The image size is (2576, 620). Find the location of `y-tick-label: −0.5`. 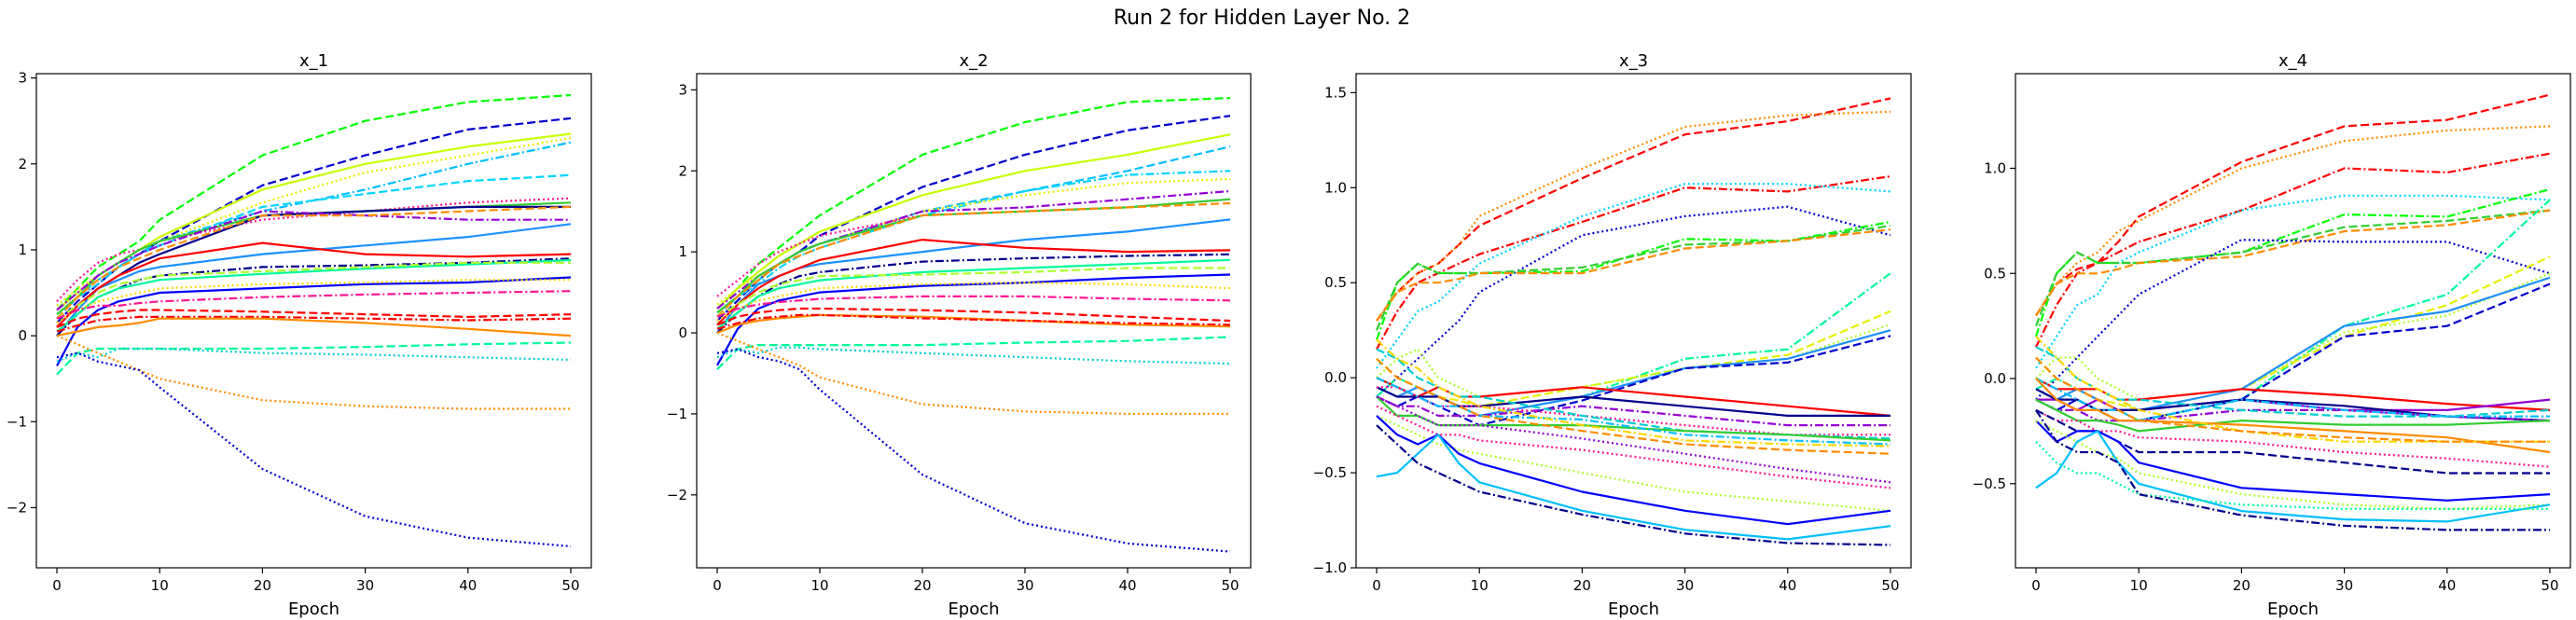

y-tick-label: −0.5 is located at coordinates (1330, 472).